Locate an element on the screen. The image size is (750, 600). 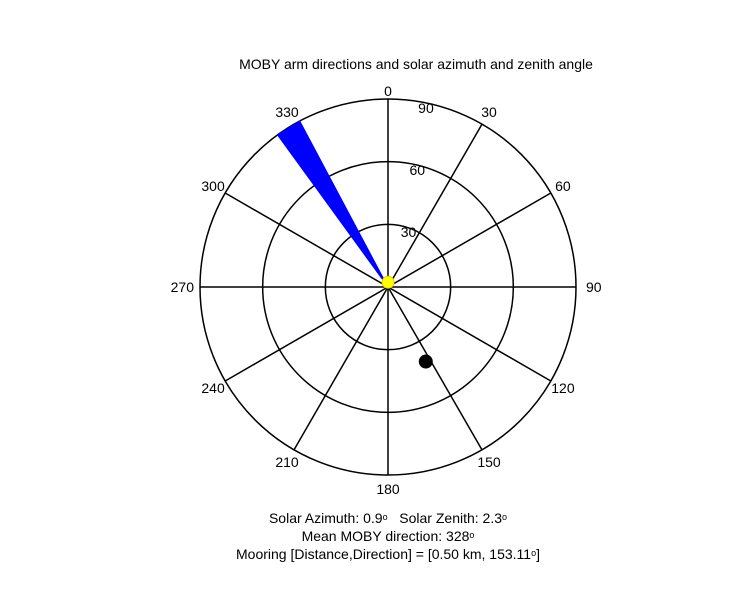
angle-tick-label: 330 is located at coordinates (287, 112).